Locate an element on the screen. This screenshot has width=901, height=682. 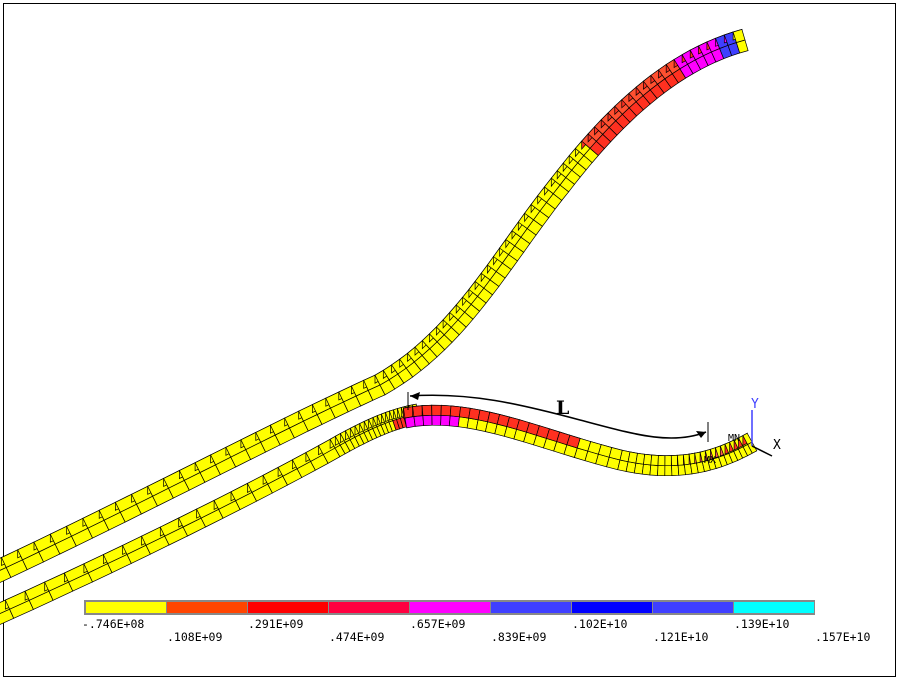
legend-tick-label: .839E+09 is located at coordinates (518, 637).